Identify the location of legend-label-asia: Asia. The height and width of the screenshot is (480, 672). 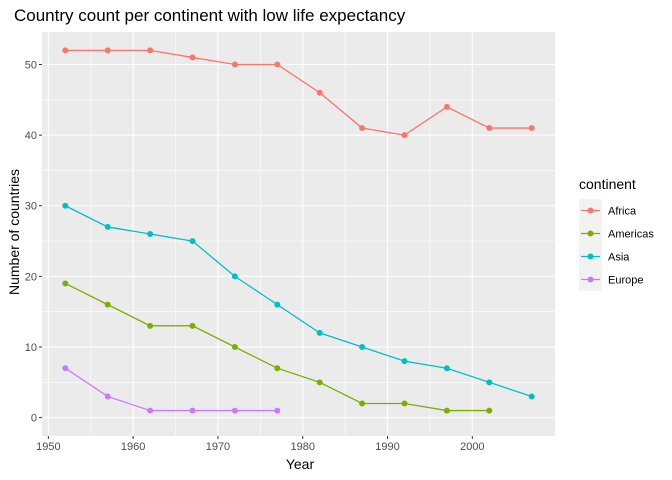
(619, 258).